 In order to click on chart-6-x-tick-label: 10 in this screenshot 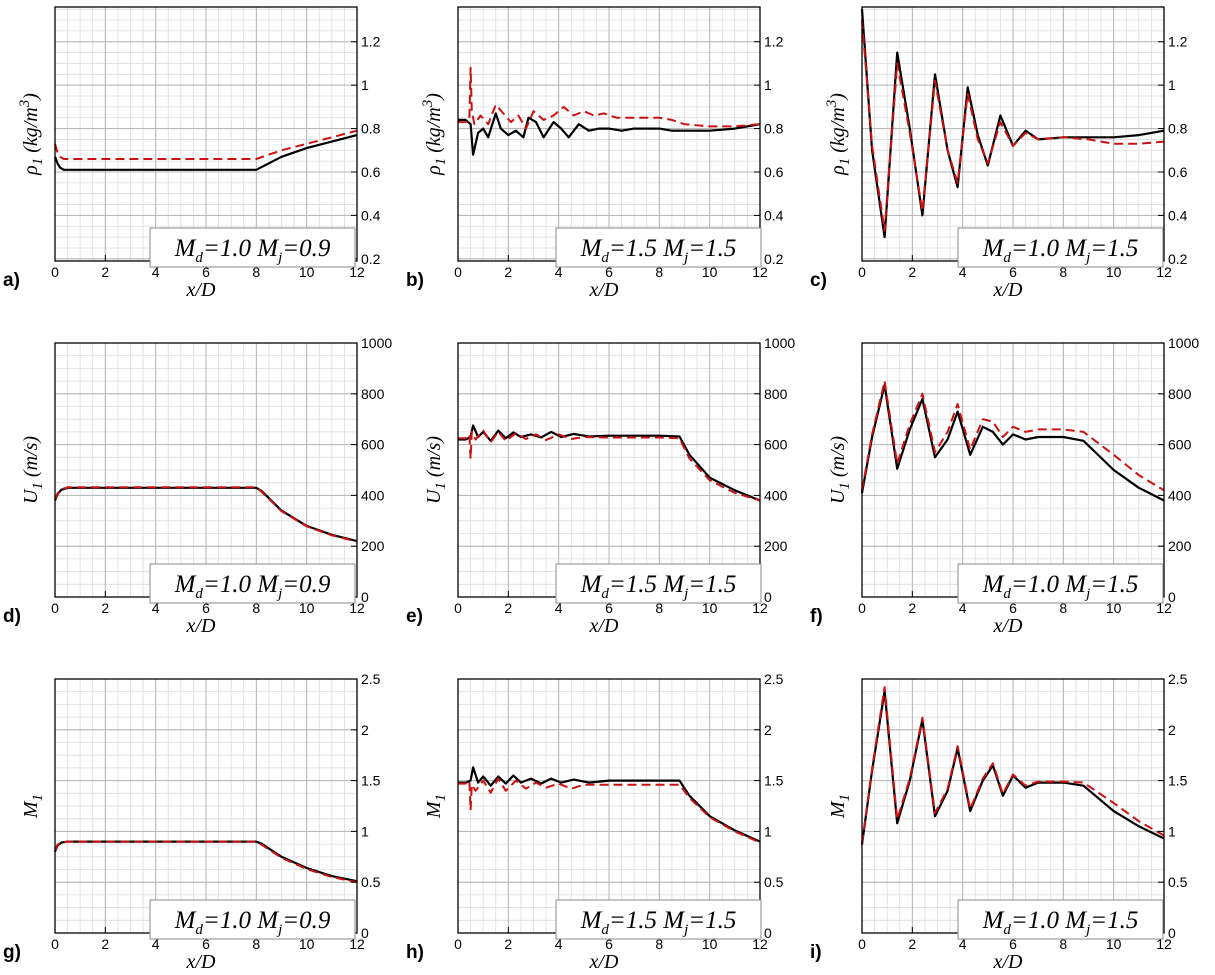, I will do `click(1114, 608)`.